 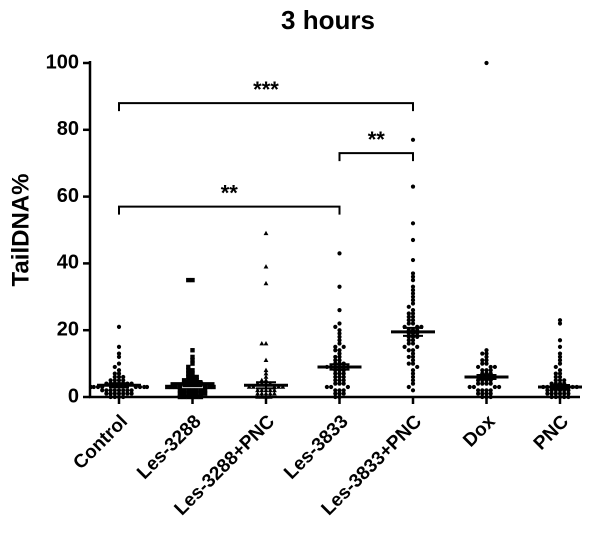 What do you see at coordinates (68, 196) in the screenshot?
I see `y-tick-label: 60` at bounding box center [68, 196].